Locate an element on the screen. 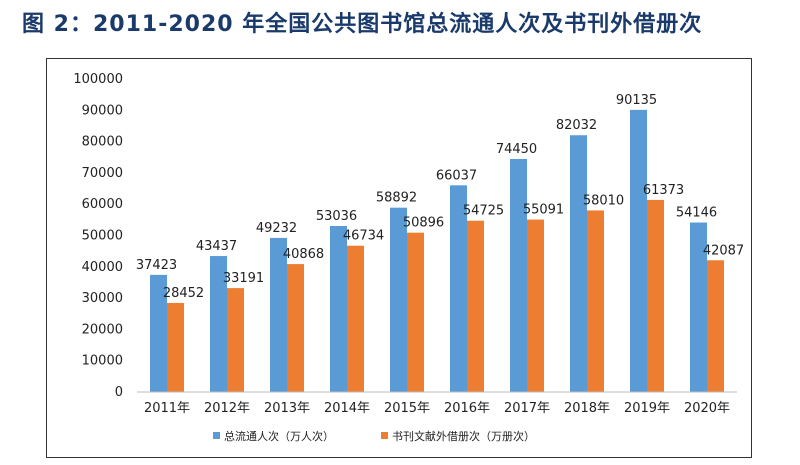  data-label-book-loans: 42087 is located at coordinates (723, 250).